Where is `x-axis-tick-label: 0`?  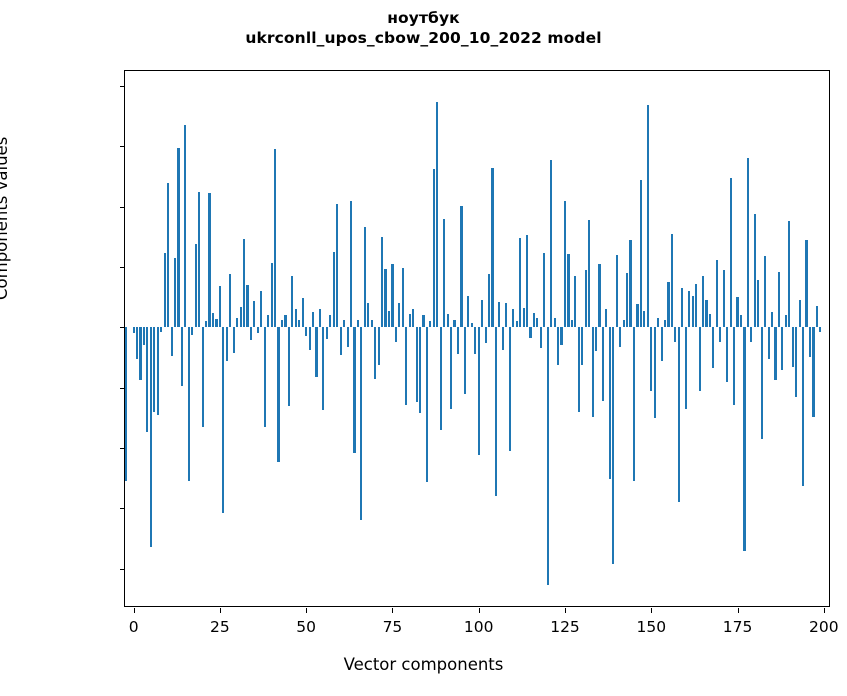 x-axis-tick-label: 0 is located at coordinates (133, 627).